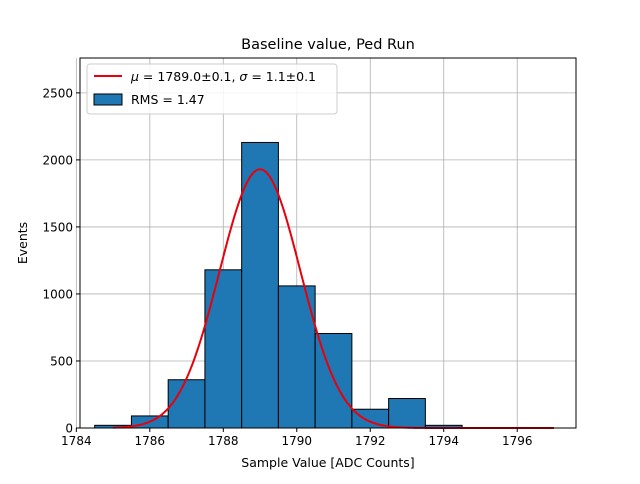 Image resolution: width=640 pixels, height=484 pixels. I want to click on x-axis-ticks: 1784 1786 1788 1790 1792 1794 1796, so click(296, 438).